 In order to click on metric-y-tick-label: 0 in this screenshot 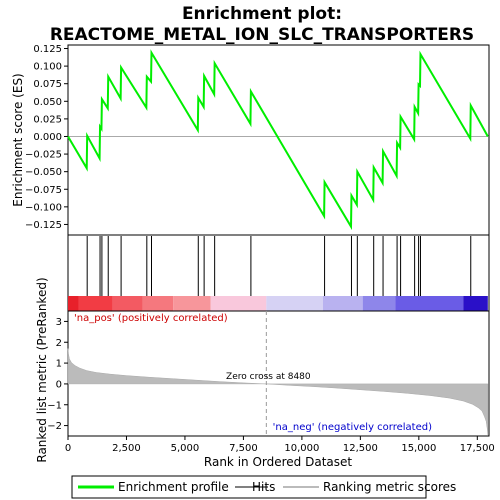, I will do `click(59, 384)`.